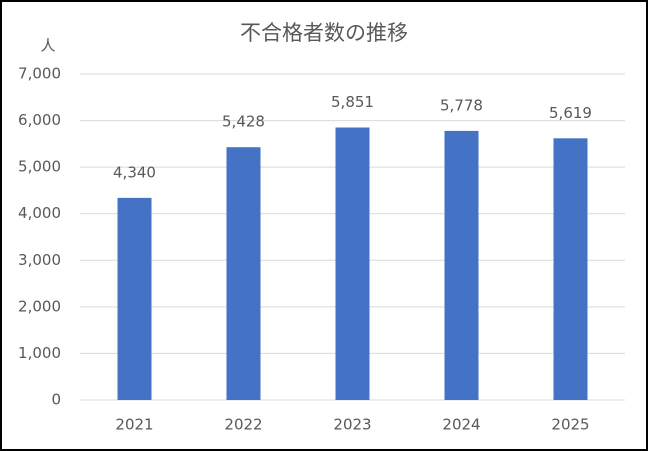 The height and width of the screenshot is (451, 648). Describe the element at coordinates (324, 33) in the screenshot. I see `chart-title: 不合格者数の推移` at that location.